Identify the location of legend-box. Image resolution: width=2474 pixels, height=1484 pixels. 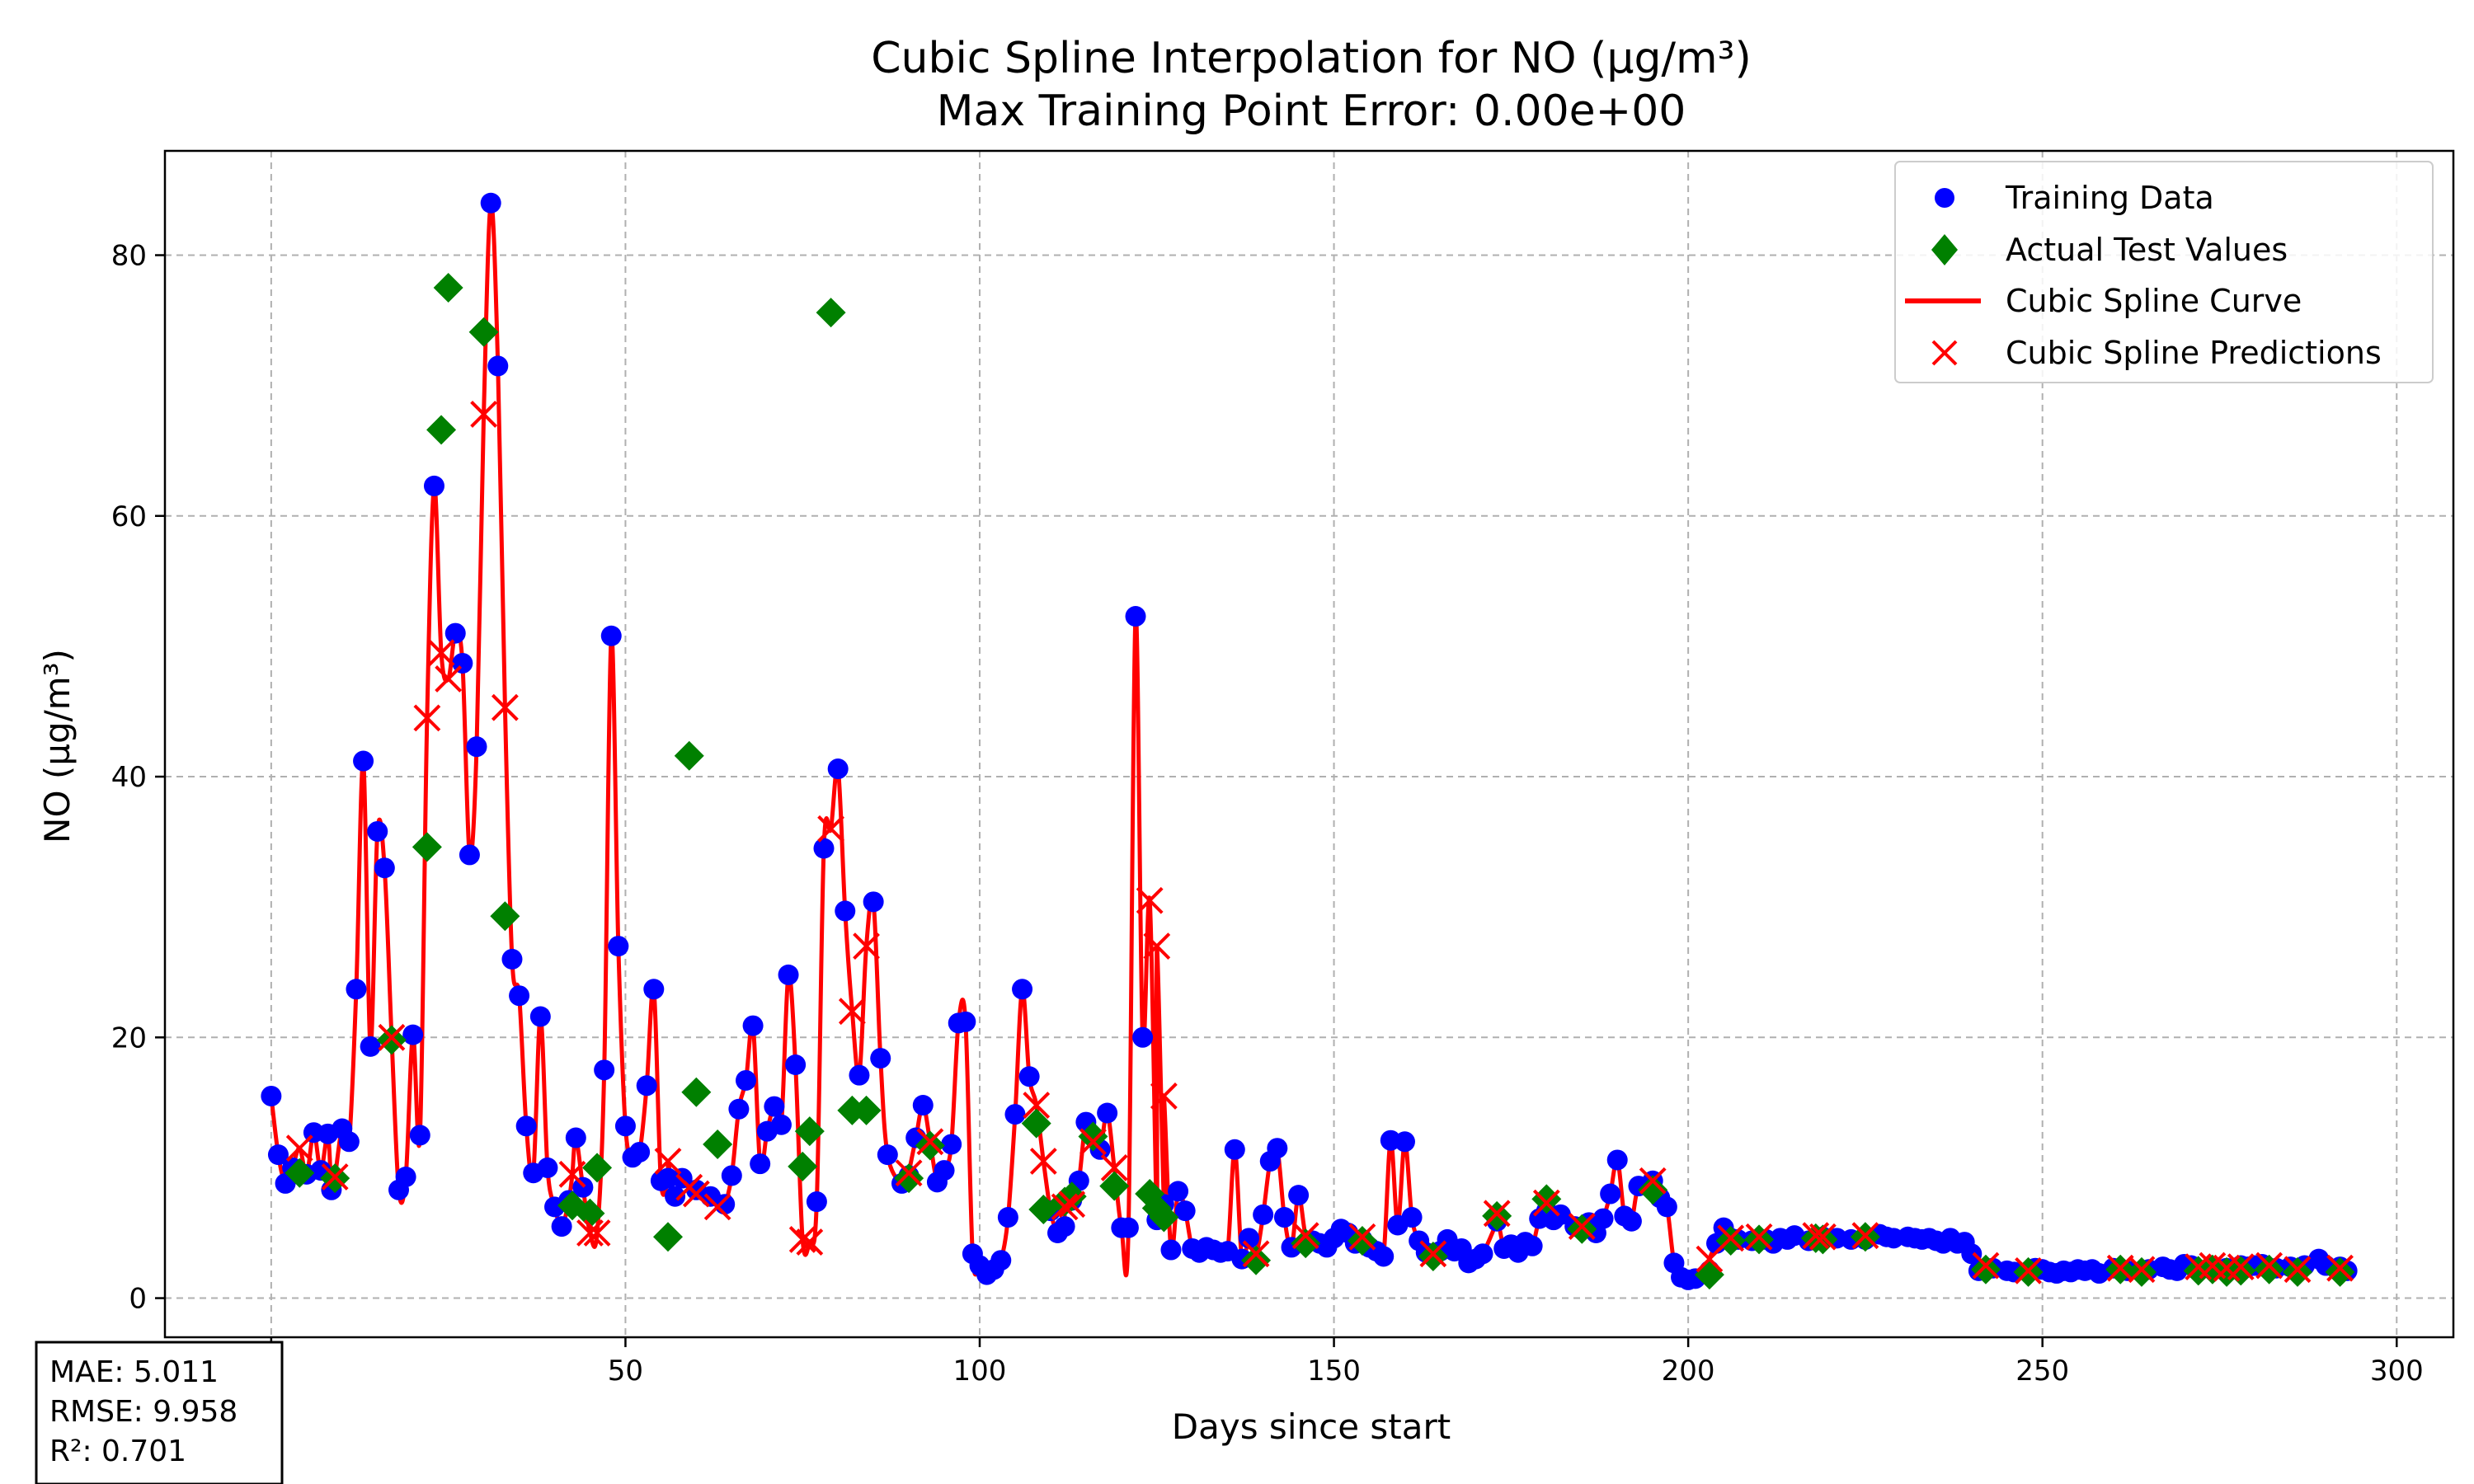
(2164, 272).